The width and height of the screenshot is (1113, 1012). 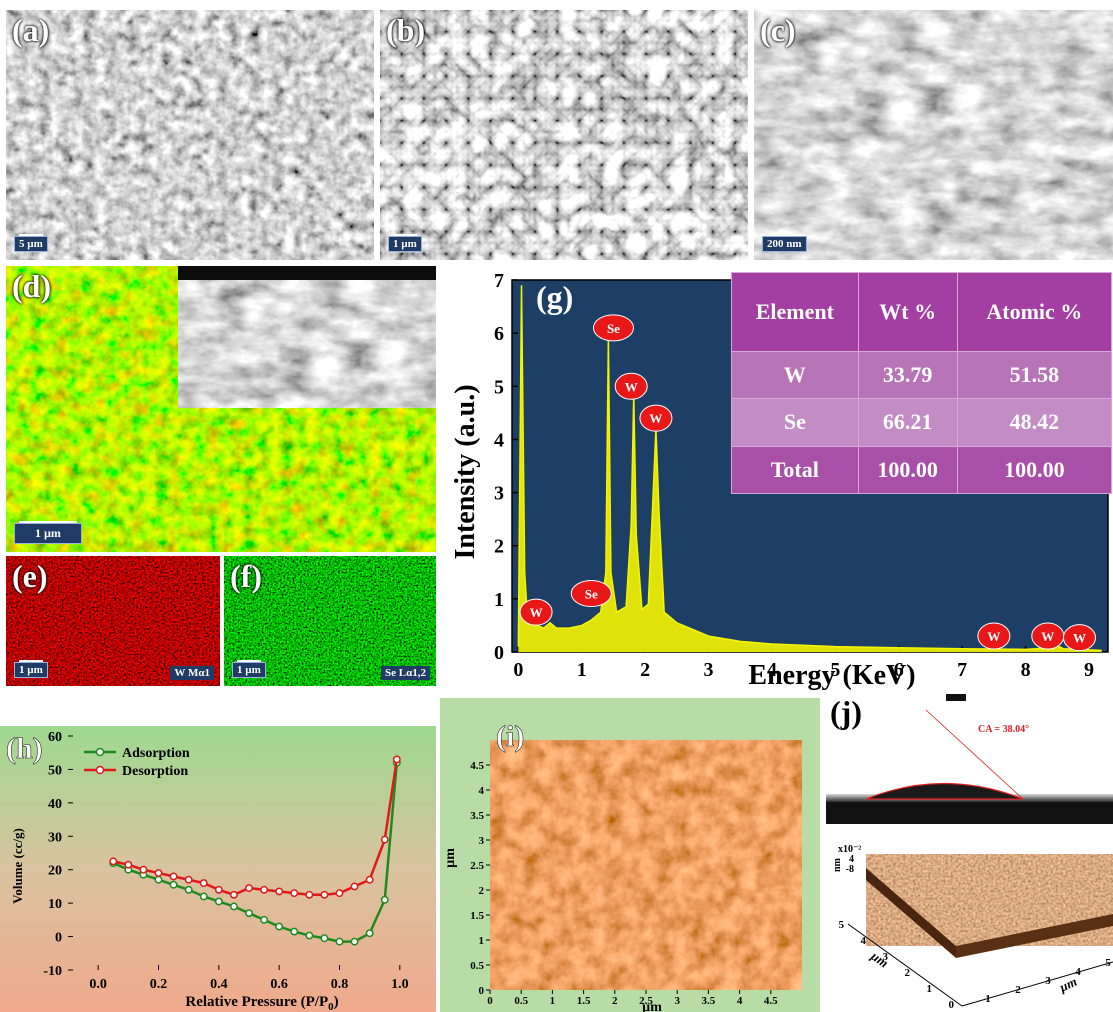 What do you see at coordinates (1108, 963) in the screenshot?
I see `afm-3d-ytick-label: 5` at bounding box center [1108, 963].